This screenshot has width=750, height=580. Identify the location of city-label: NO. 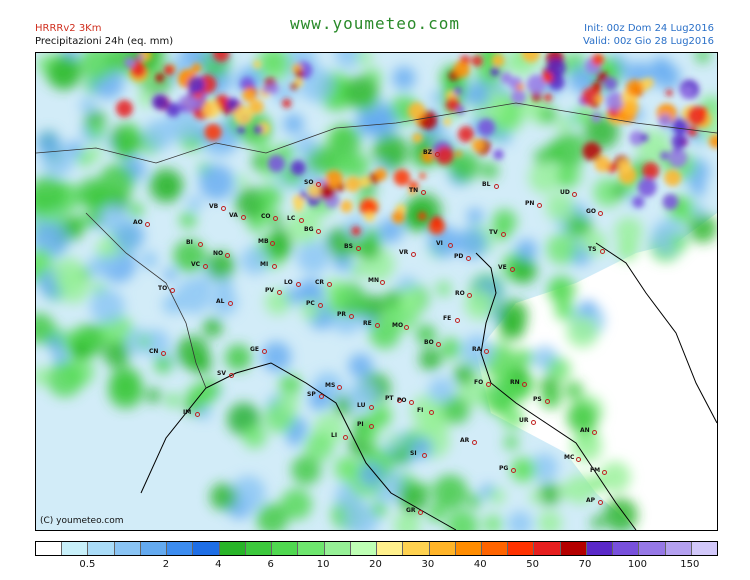
(218, 253).